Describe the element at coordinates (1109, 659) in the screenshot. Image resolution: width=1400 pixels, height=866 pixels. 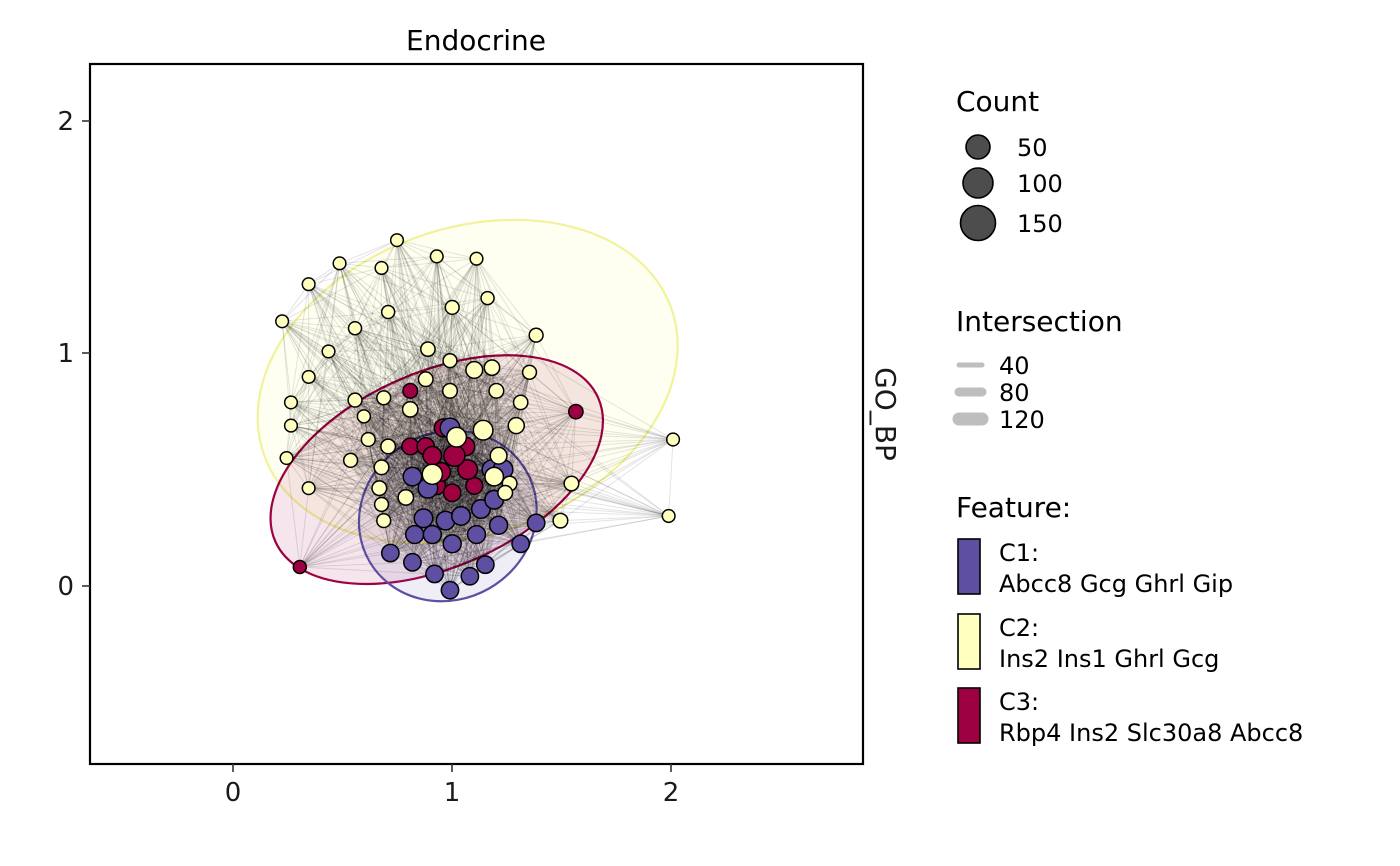
I see `legend-feature-c2-genes: Ins2 Ins1 Ghrl Gcg` at that location.